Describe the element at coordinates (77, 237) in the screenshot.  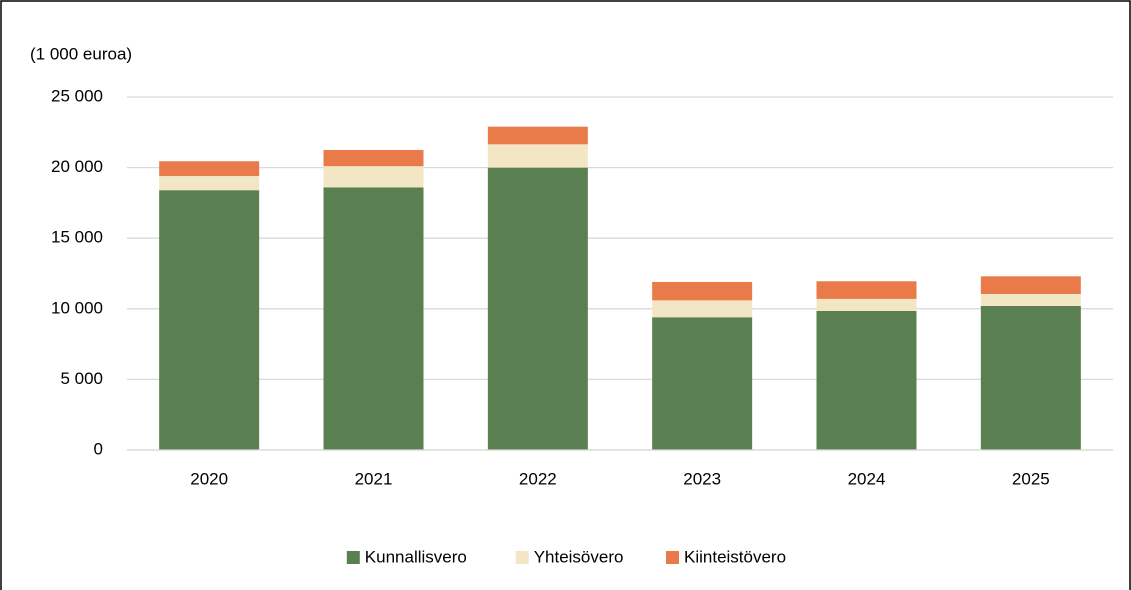
I see `y-tick-label: 15 000` at that location.